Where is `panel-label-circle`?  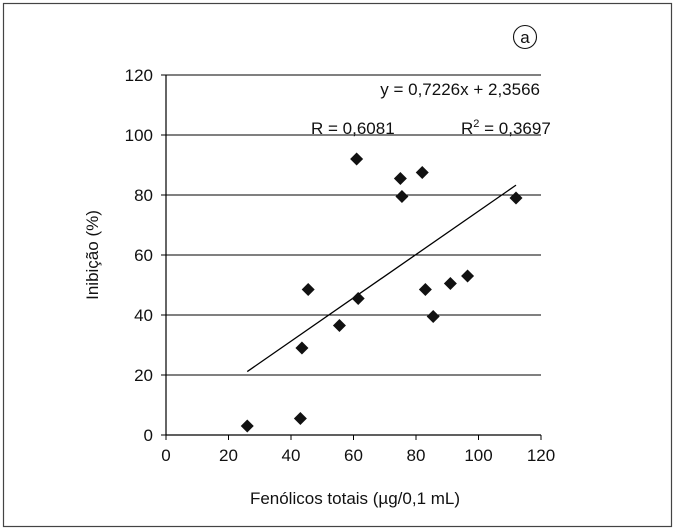
panel-label-circle is located at coordinates (525, 37).